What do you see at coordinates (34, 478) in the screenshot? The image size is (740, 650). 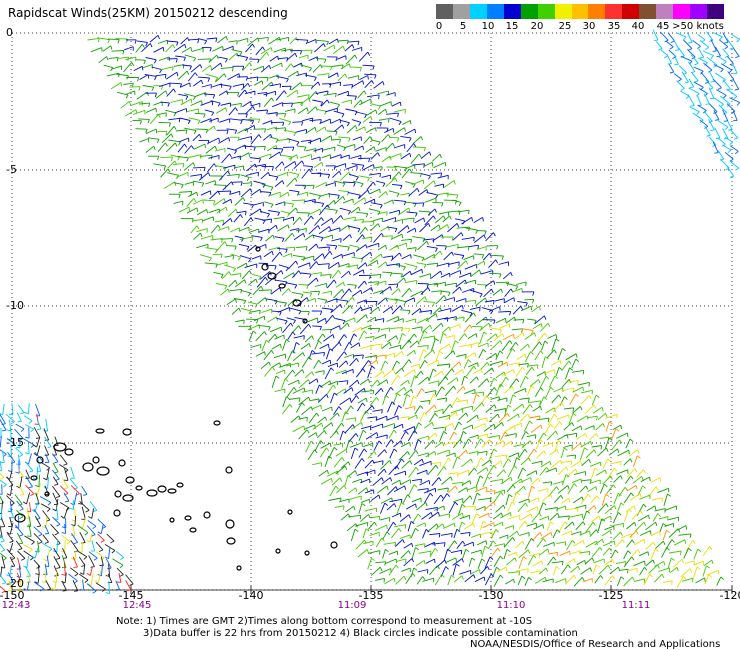 I see `island` at bounding box center [34, 478].